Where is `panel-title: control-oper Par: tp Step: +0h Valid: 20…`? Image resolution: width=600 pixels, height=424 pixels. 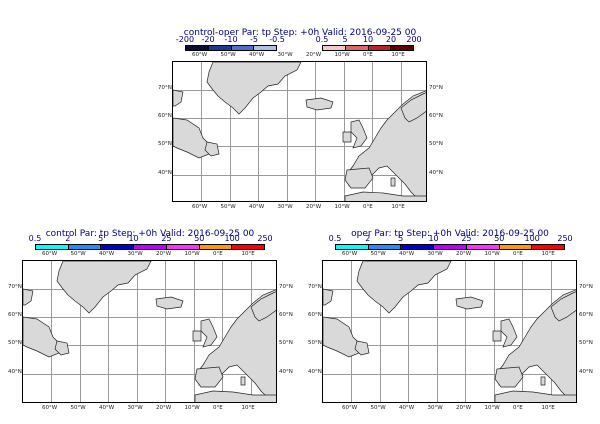
panel-title: control-oper Par: tp Step: +0h Valid: 20… is located at coordinates (300, 33).